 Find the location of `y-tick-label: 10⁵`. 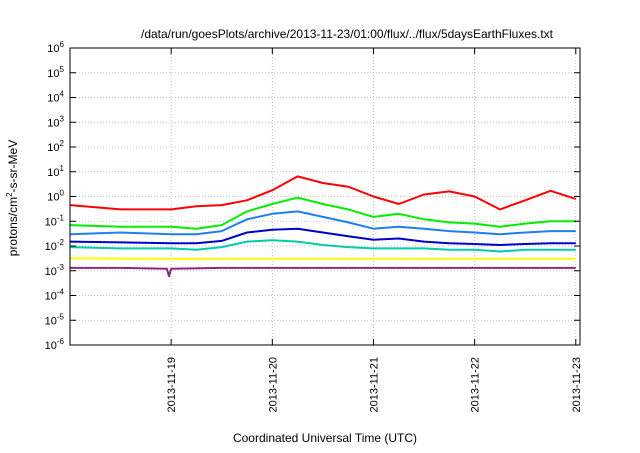

y-tick-label: 10⁵ is located at coordinates (55, 72).